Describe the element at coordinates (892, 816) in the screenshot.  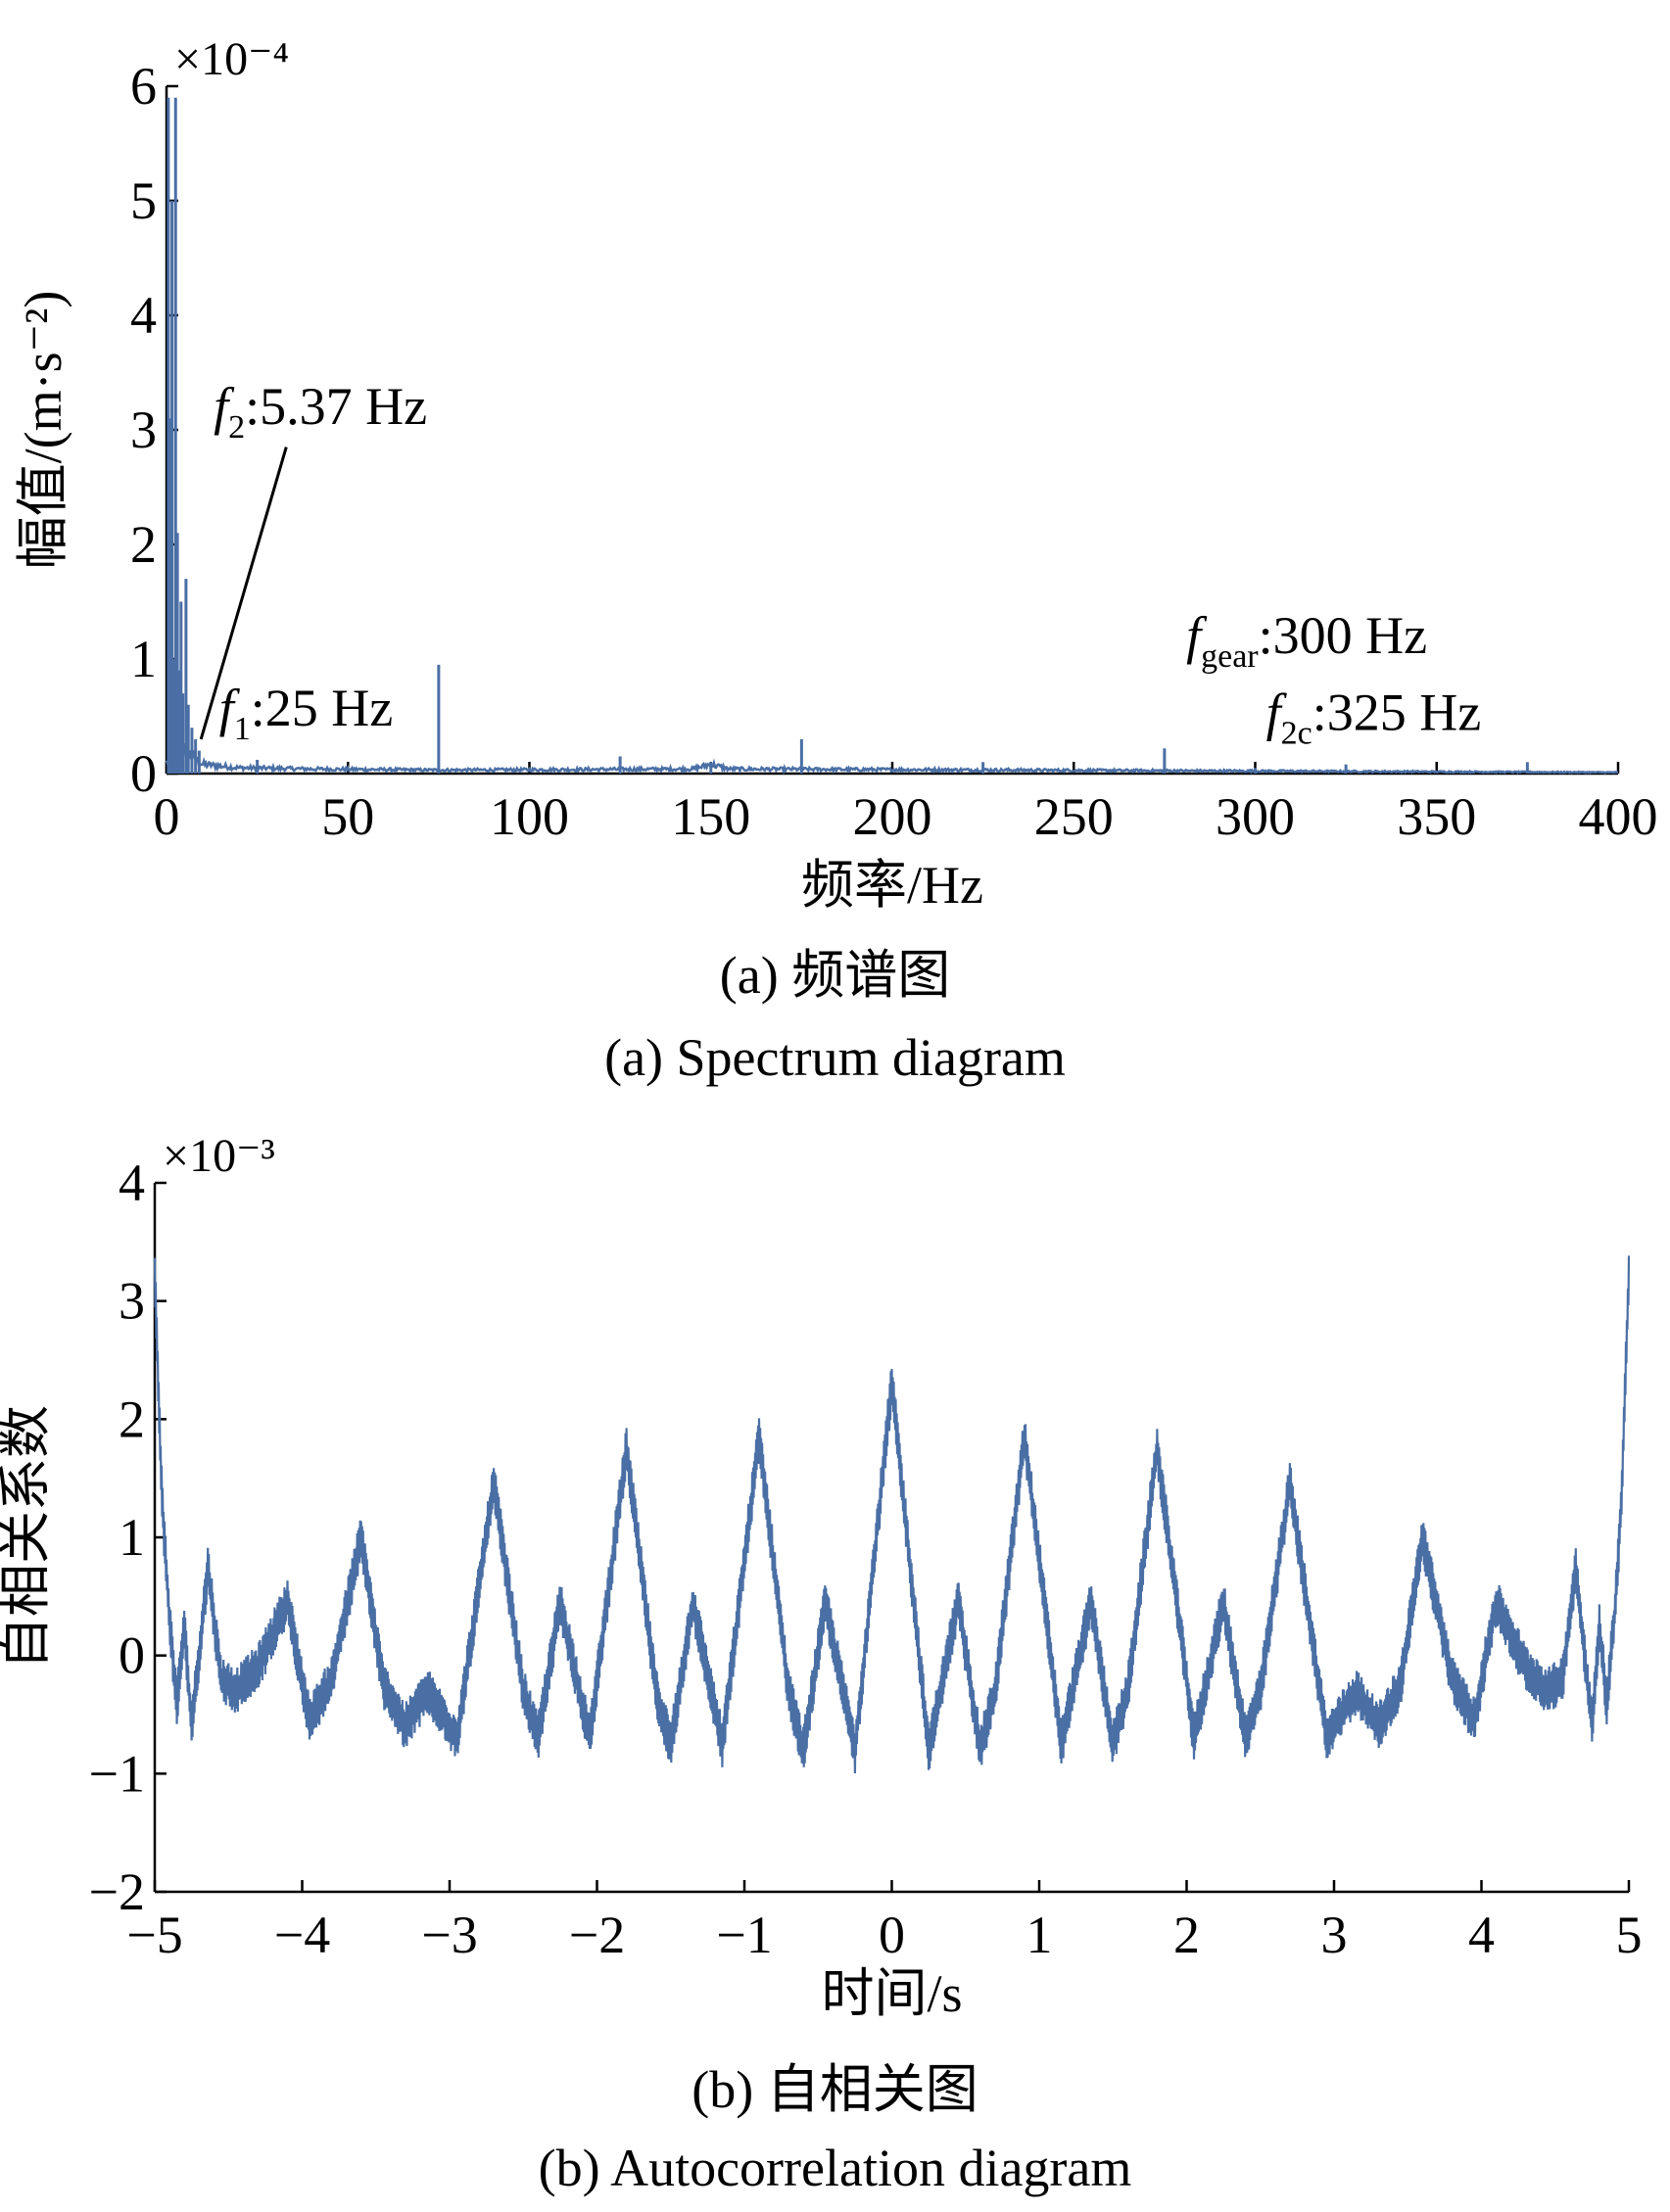
I see `x-tick-label: 200` at that location.